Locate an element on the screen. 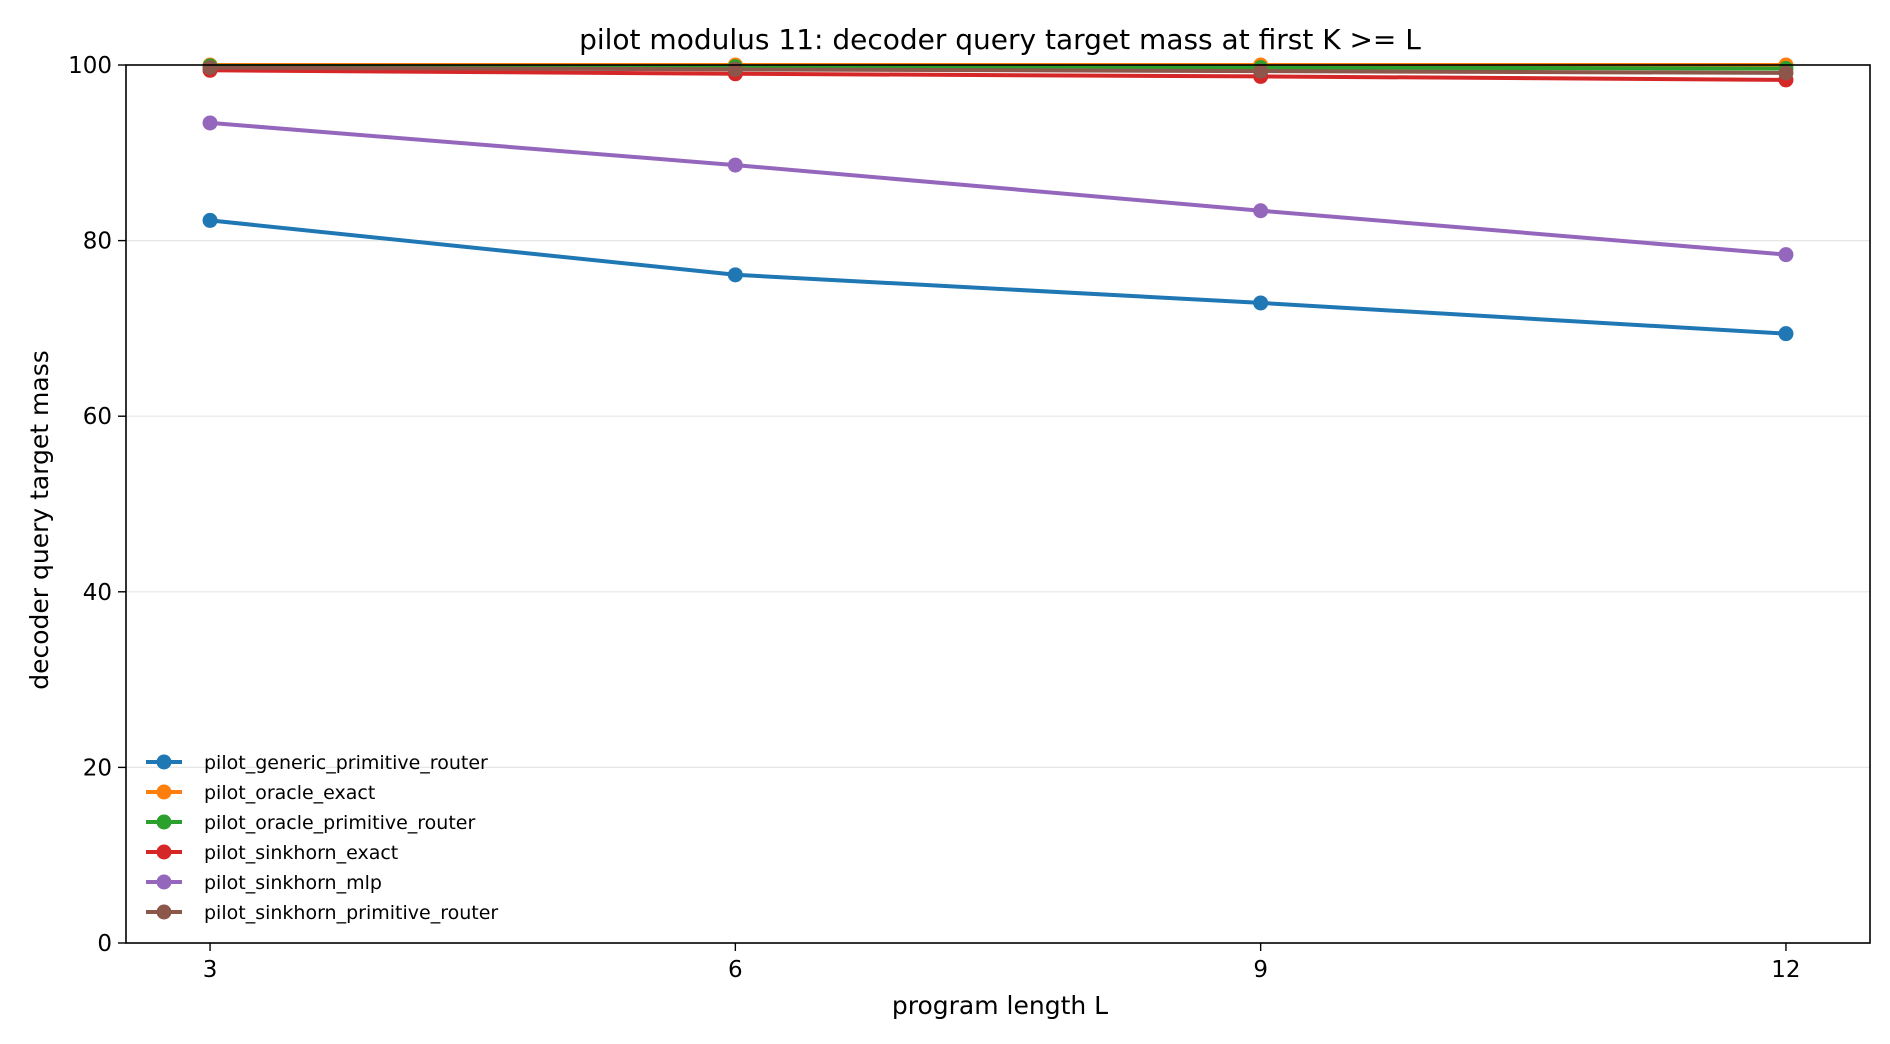 The image size is (1890, 1044). legend-label: pilot_oracle_exact is located at coordinates (289, 793).